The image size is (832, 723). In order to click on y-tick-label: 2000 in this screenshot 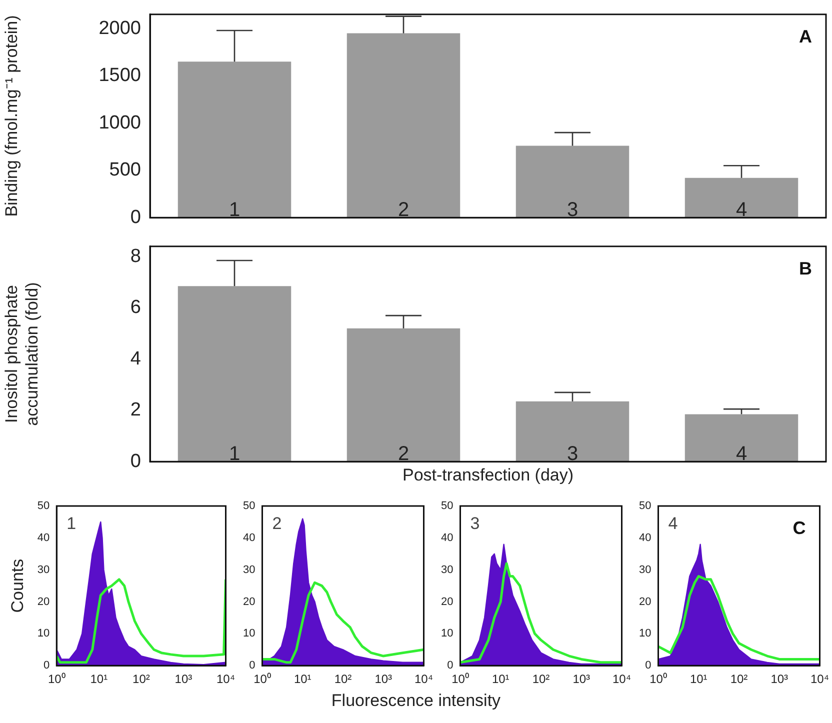, I will do `click(119, 28)`.